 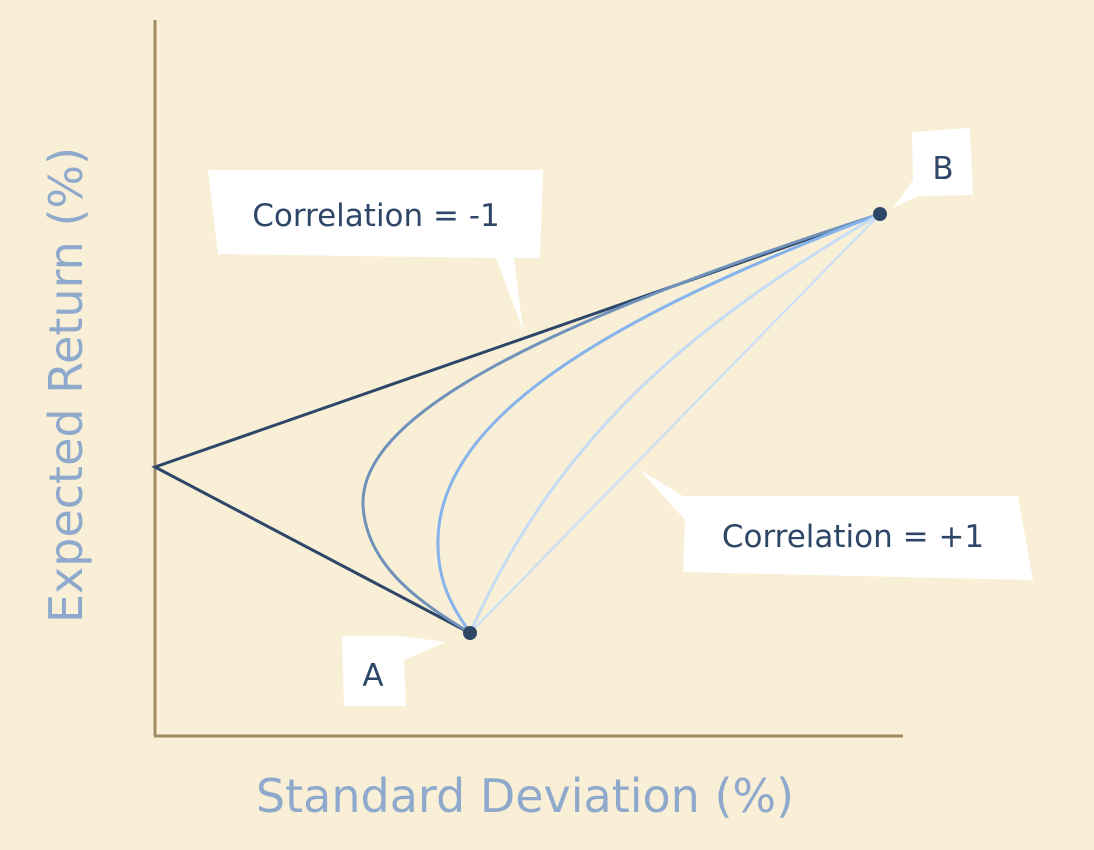 What do you see at coordinates (376, 216) in the screenshot?
I see `callout-negative-label: Correlation = -1` at bounding box center [376, 216].